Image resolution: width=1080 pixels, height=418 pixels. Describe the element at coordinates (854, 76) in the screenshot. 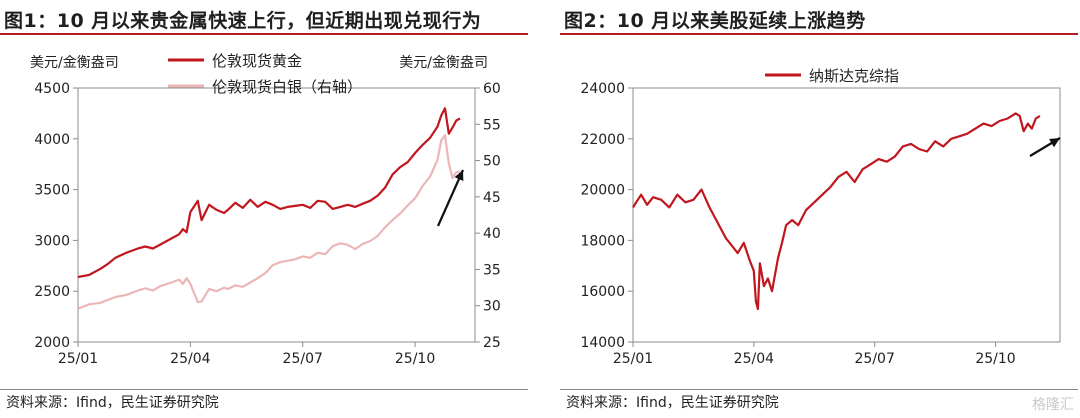

I see `legend-label: 纳斯达克综指` at that location.